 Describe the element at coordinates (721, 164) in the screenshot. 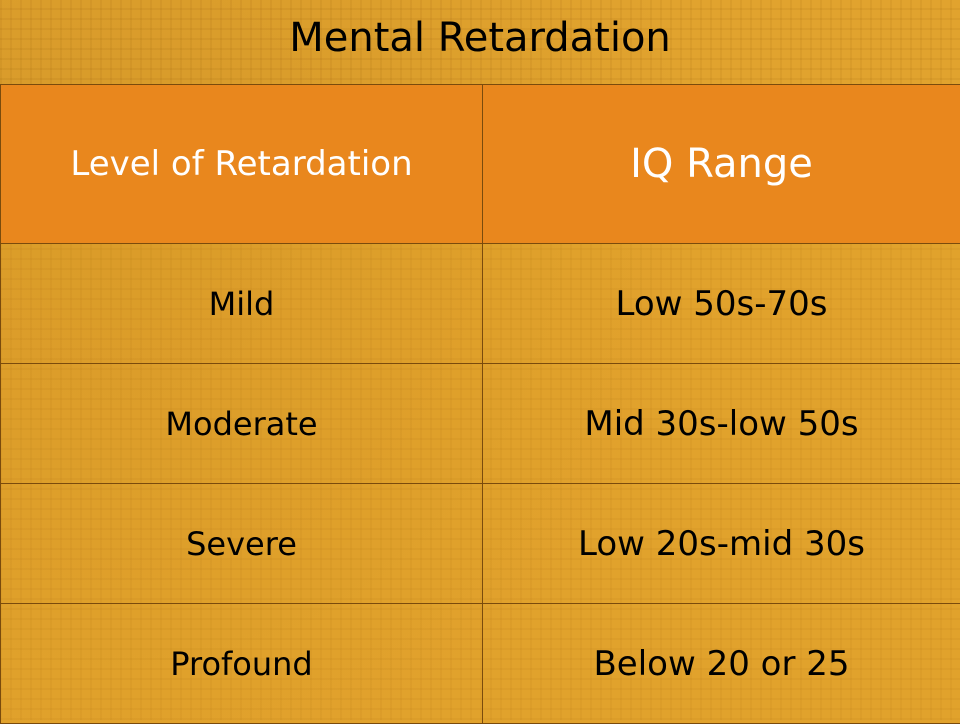

I see `header-iq-range: IQ Range` at that location.